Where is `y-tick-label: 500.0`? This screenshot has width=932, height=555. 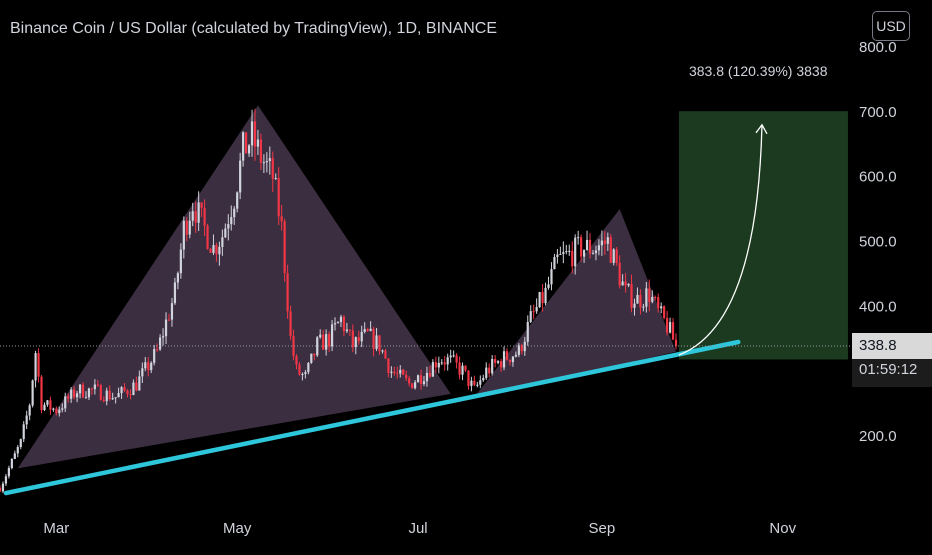
y-tick-label: 500.0 is located at coordinates (878, 242).